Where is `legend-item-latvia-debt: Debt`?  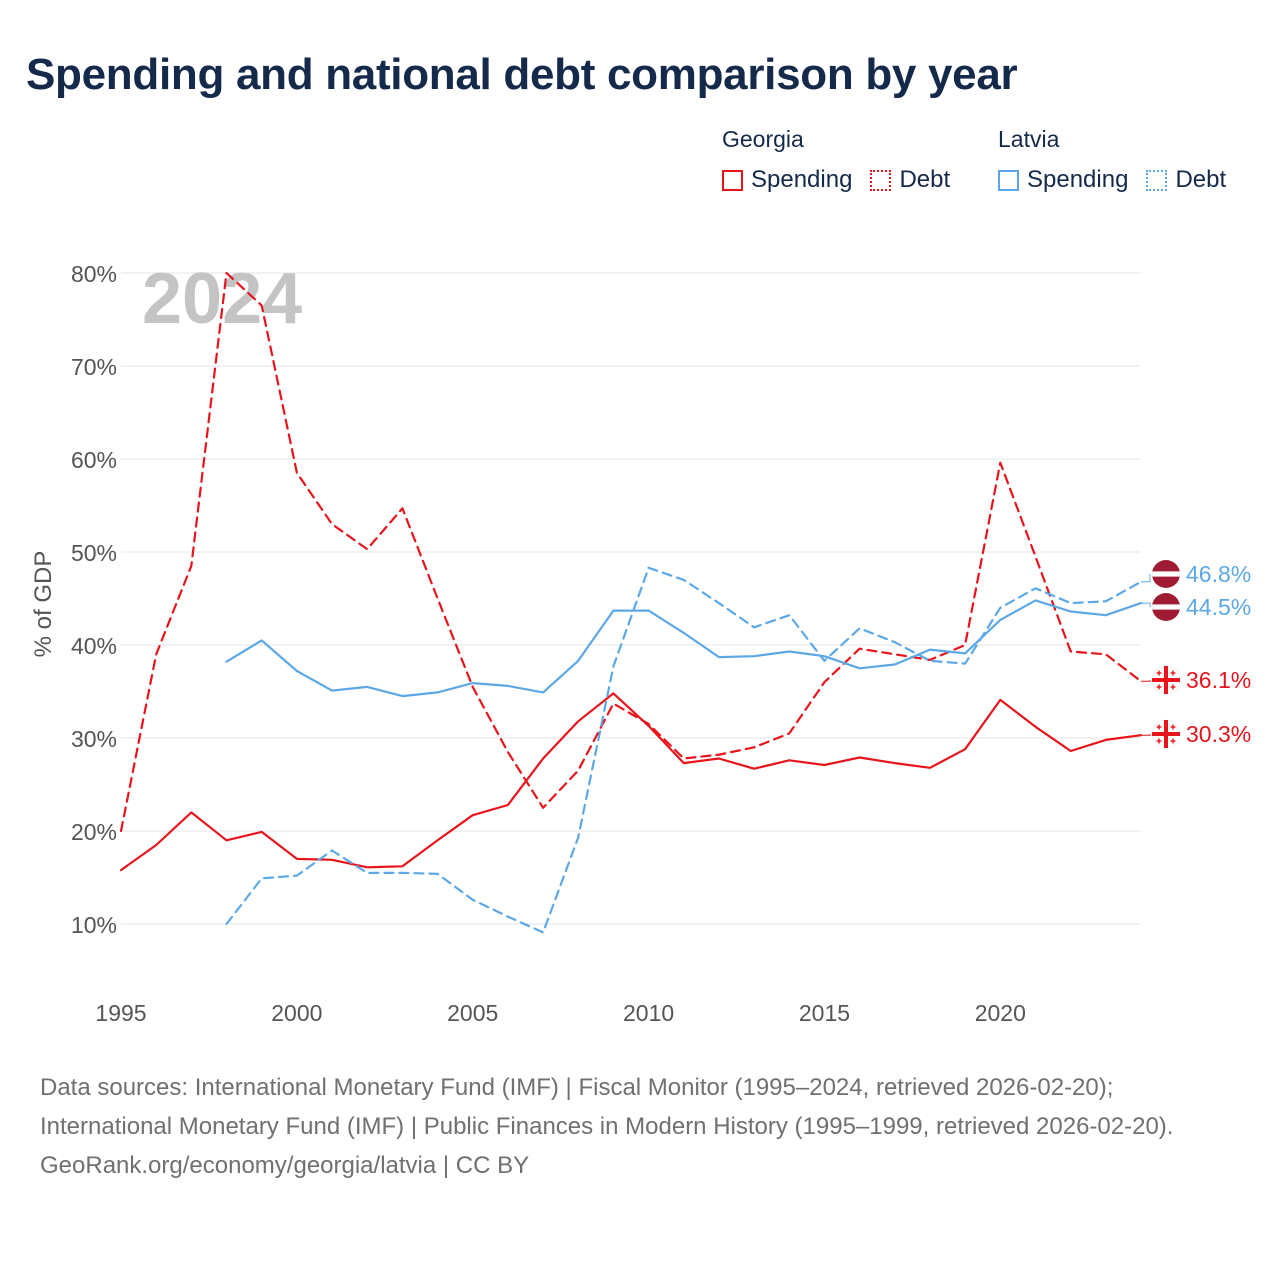
legend-item-latvia-debt: Debt is located at coordinates (1186, 180).